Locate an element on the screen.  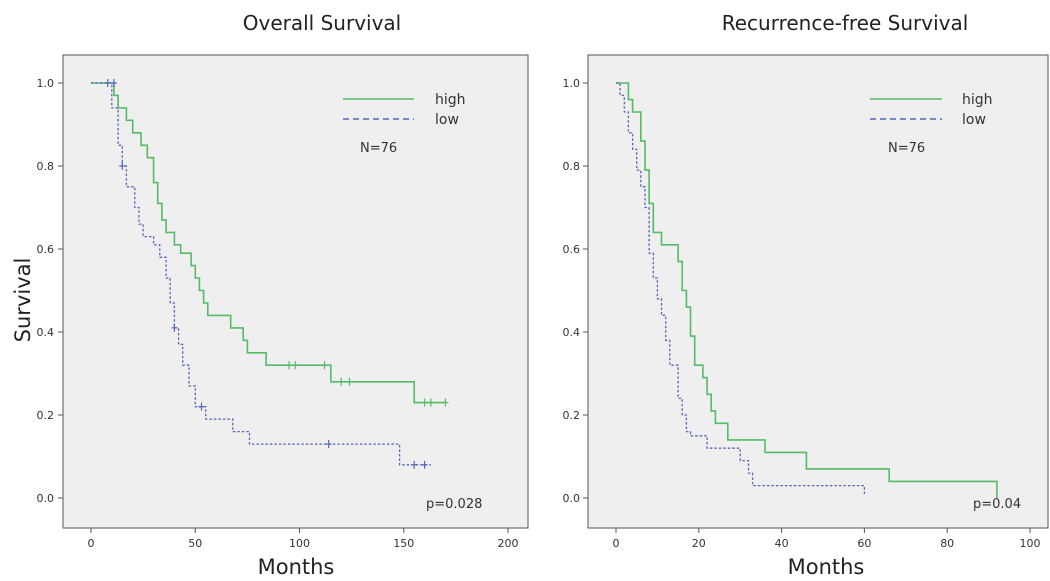
y-axis-label: Survival is located at coordinates (23, 300).